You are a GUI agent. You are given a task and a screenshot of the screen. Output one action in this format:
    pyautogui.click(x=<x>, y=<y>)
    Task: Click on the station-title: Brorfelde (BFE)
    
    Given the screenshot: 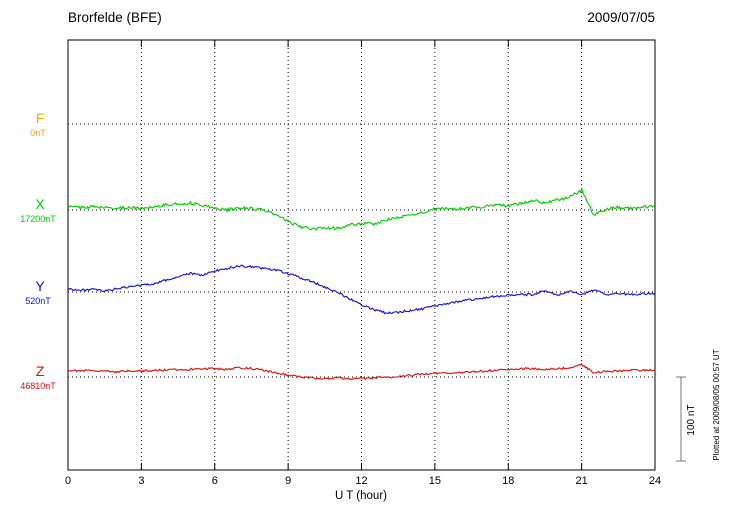 What is the action you would take?
    pyautogui.click(x=115, y=17)
    